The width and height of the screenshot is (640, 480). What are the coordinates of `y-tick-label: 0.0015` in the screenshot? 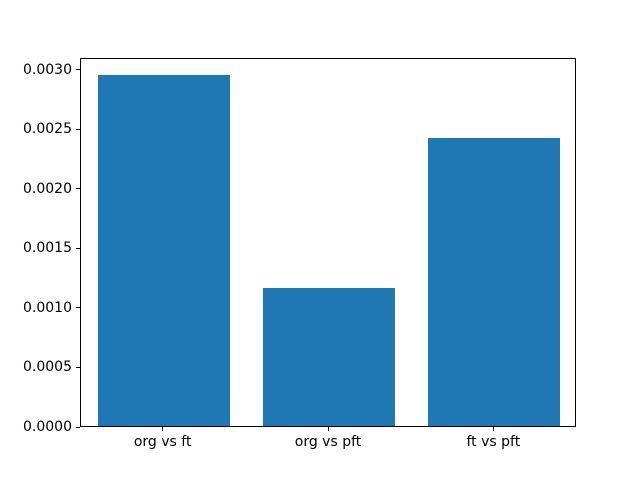 It's located at (47, 248).